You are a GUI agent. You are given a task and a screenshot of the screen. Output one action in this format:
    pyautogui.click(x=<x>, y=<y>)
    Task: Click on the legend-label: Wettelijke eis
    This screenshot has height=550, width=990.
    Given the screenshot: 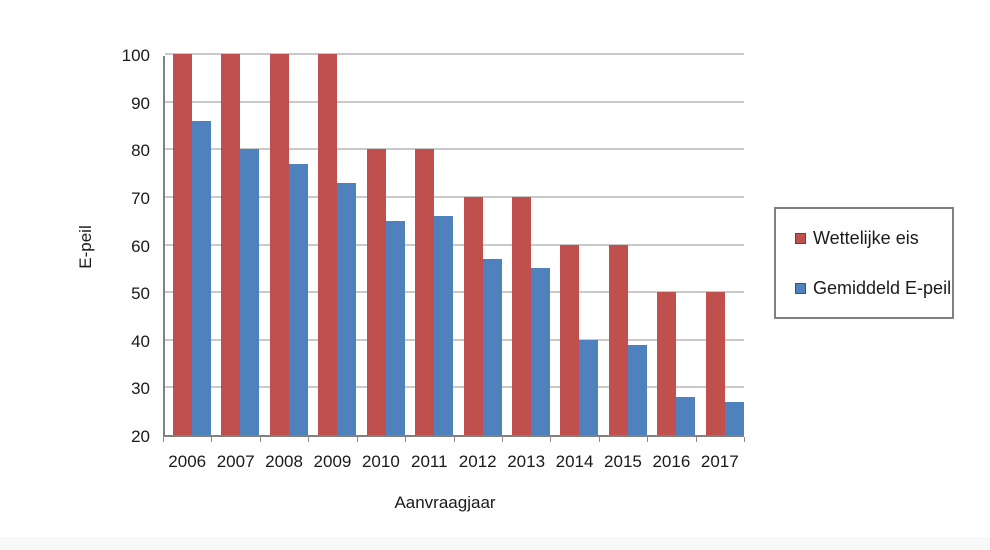 What is the action you would take?
    pyautogui.click(x=866, y=237)
    